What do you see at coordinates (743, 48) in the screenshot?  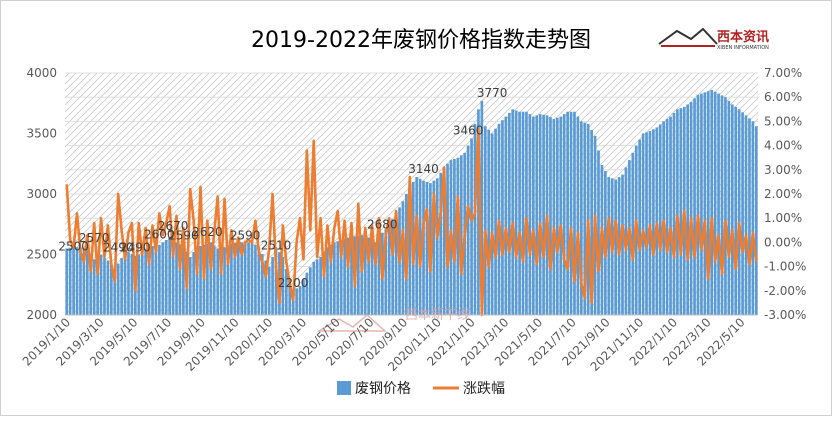 I see `brand-subname: XIBEN INFORMATION` at bounding box center [743, 48].